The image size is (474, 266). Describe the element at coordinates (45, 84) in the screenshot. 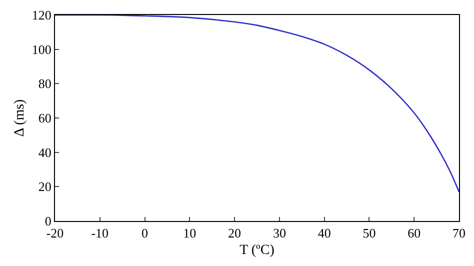

I see `y-tick-label: 80` at that location.